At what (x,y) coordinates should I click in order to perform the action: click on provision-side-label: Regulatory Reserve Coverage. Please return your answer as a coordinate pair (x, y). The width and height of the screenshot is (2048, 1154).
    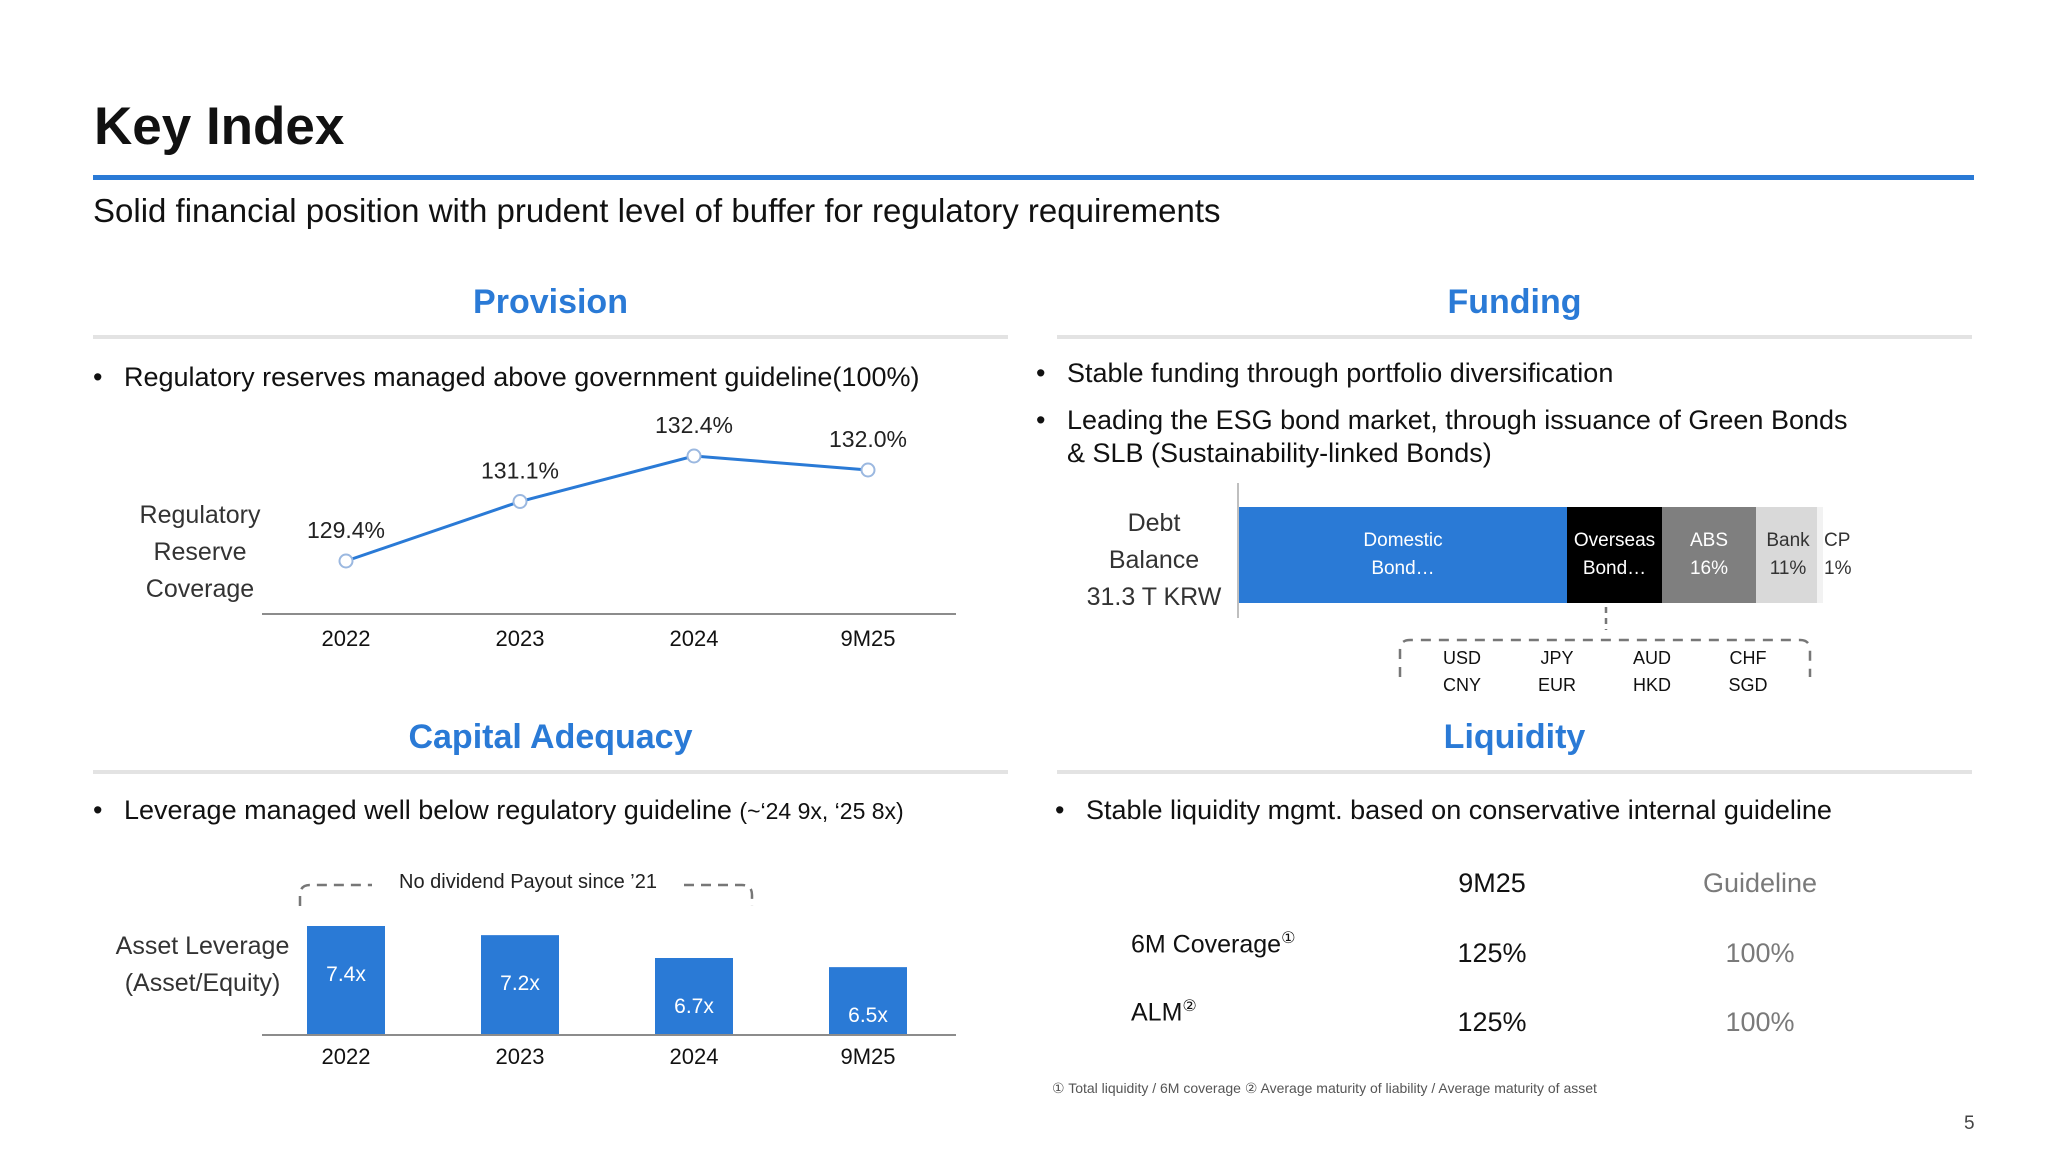
    Looking at the image, I should click on (200, 552).